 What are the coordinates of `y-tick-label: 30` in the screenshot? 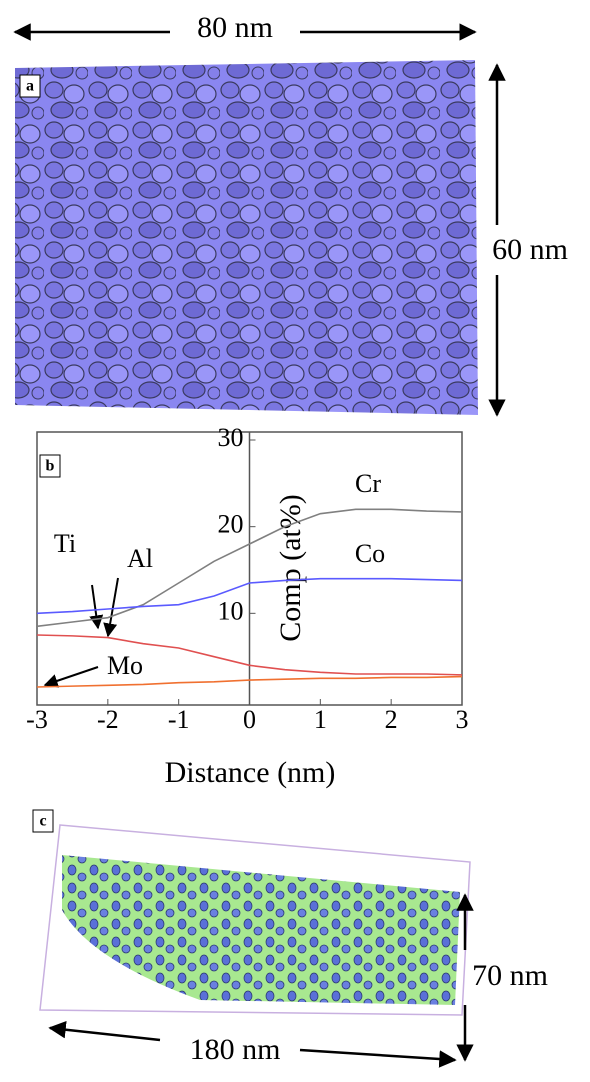 It's located at (231, 437).